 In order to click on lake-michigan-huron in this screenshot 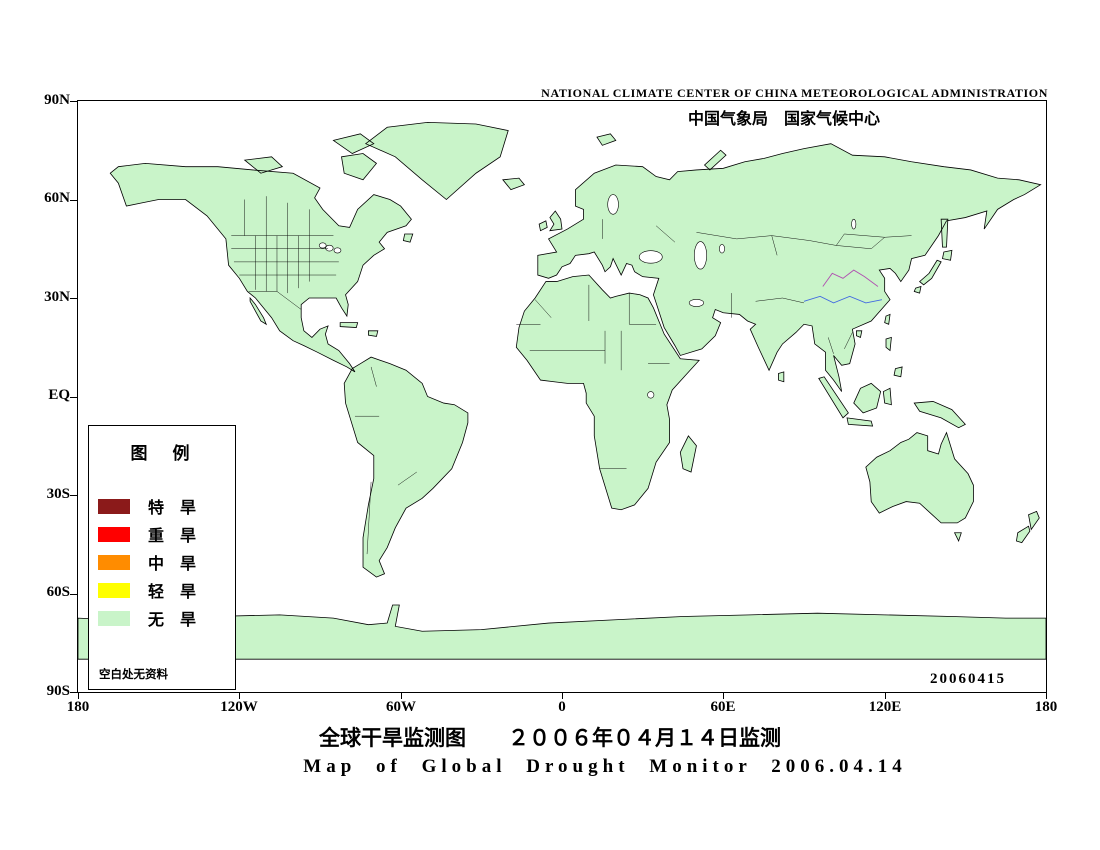, I will do `click(330, 248)`.